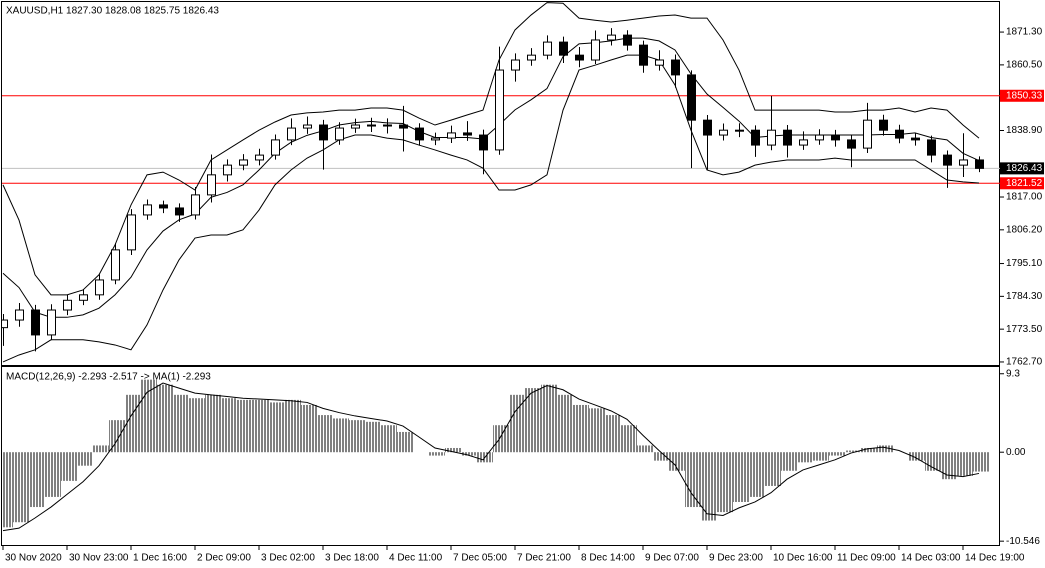 The image size is (1045, 568). I want to click on x-tick-label: 14 Dec 19:00, so click(995, 558).